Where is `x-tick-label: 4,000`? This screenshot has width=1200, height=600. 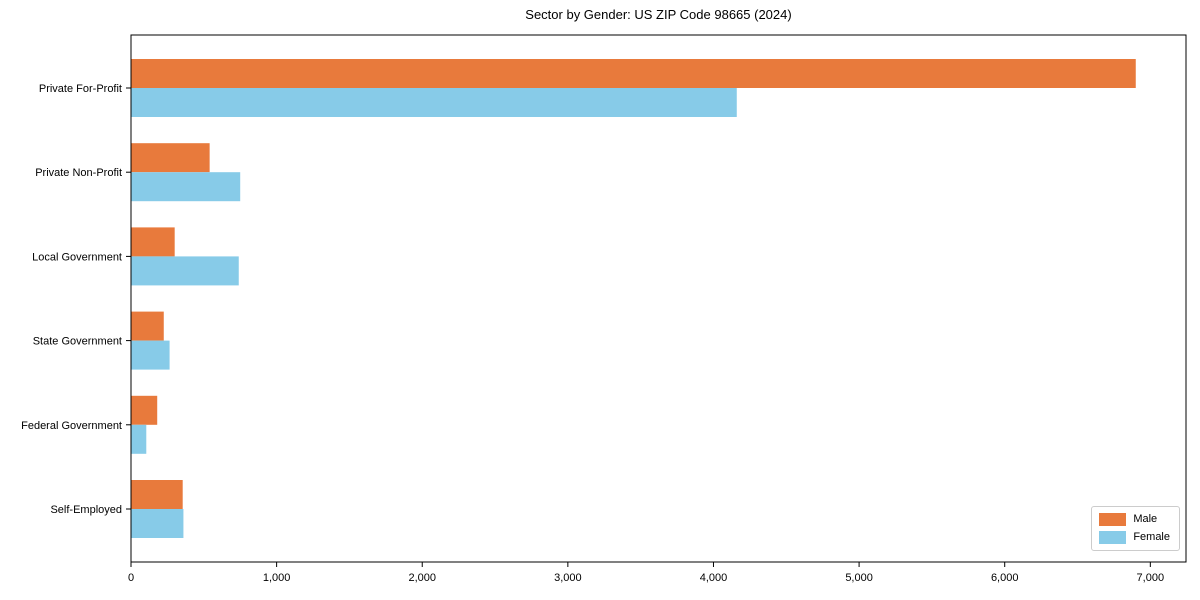 x-tick-label: 4,000 is located at coordinates (714, 578).